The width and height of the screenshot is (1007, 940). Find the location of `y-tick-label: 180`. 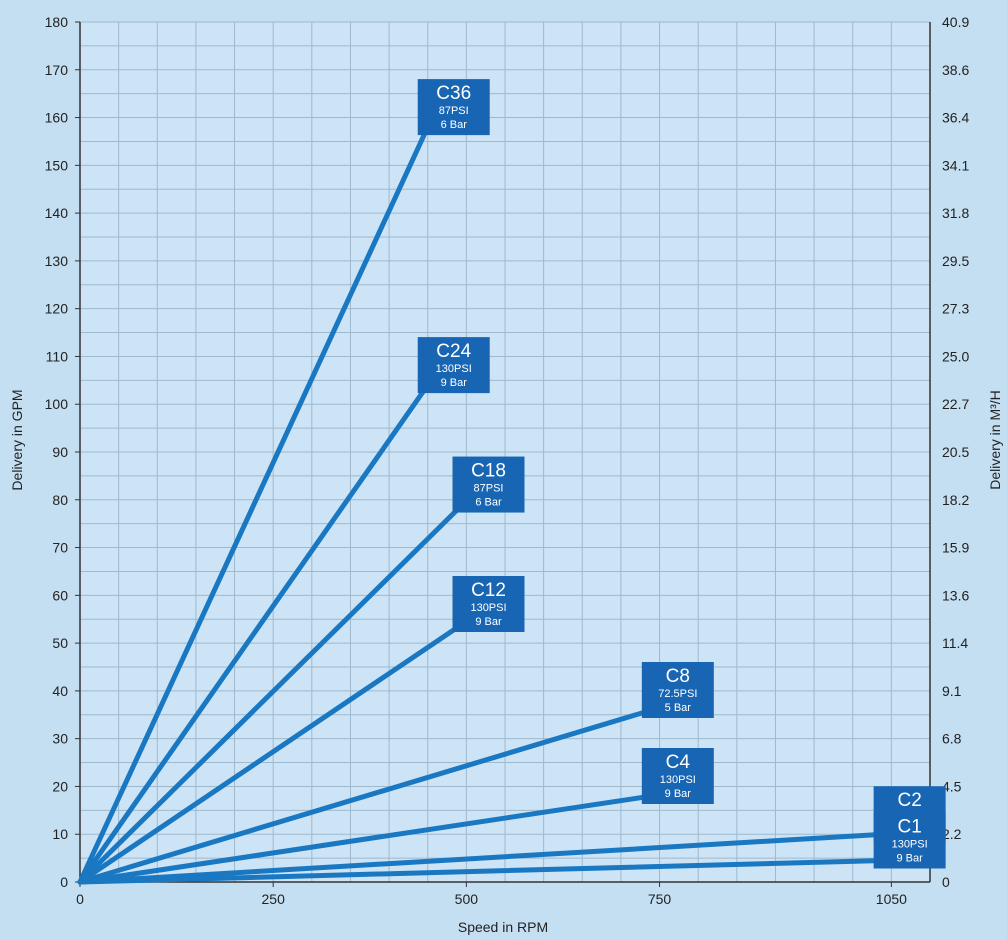

y-tick-label: 180 is located at coordinates (57, 22).